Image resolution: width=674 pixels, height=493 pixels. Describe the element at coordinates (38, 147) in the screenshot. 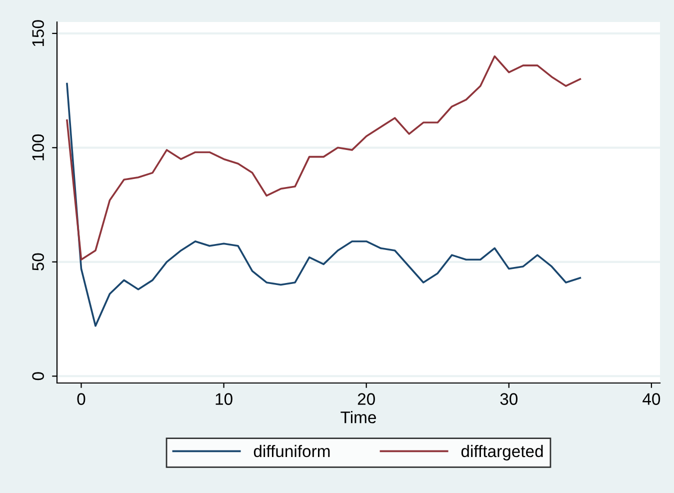

I see `y-tick-label: 100` at that location.